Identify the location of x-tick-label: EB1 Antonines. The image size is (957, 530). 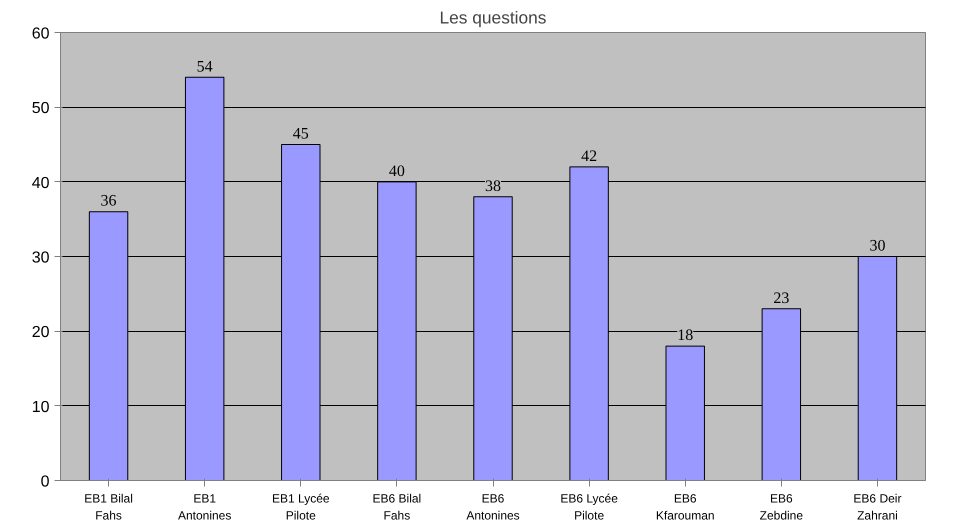
(205, 507).